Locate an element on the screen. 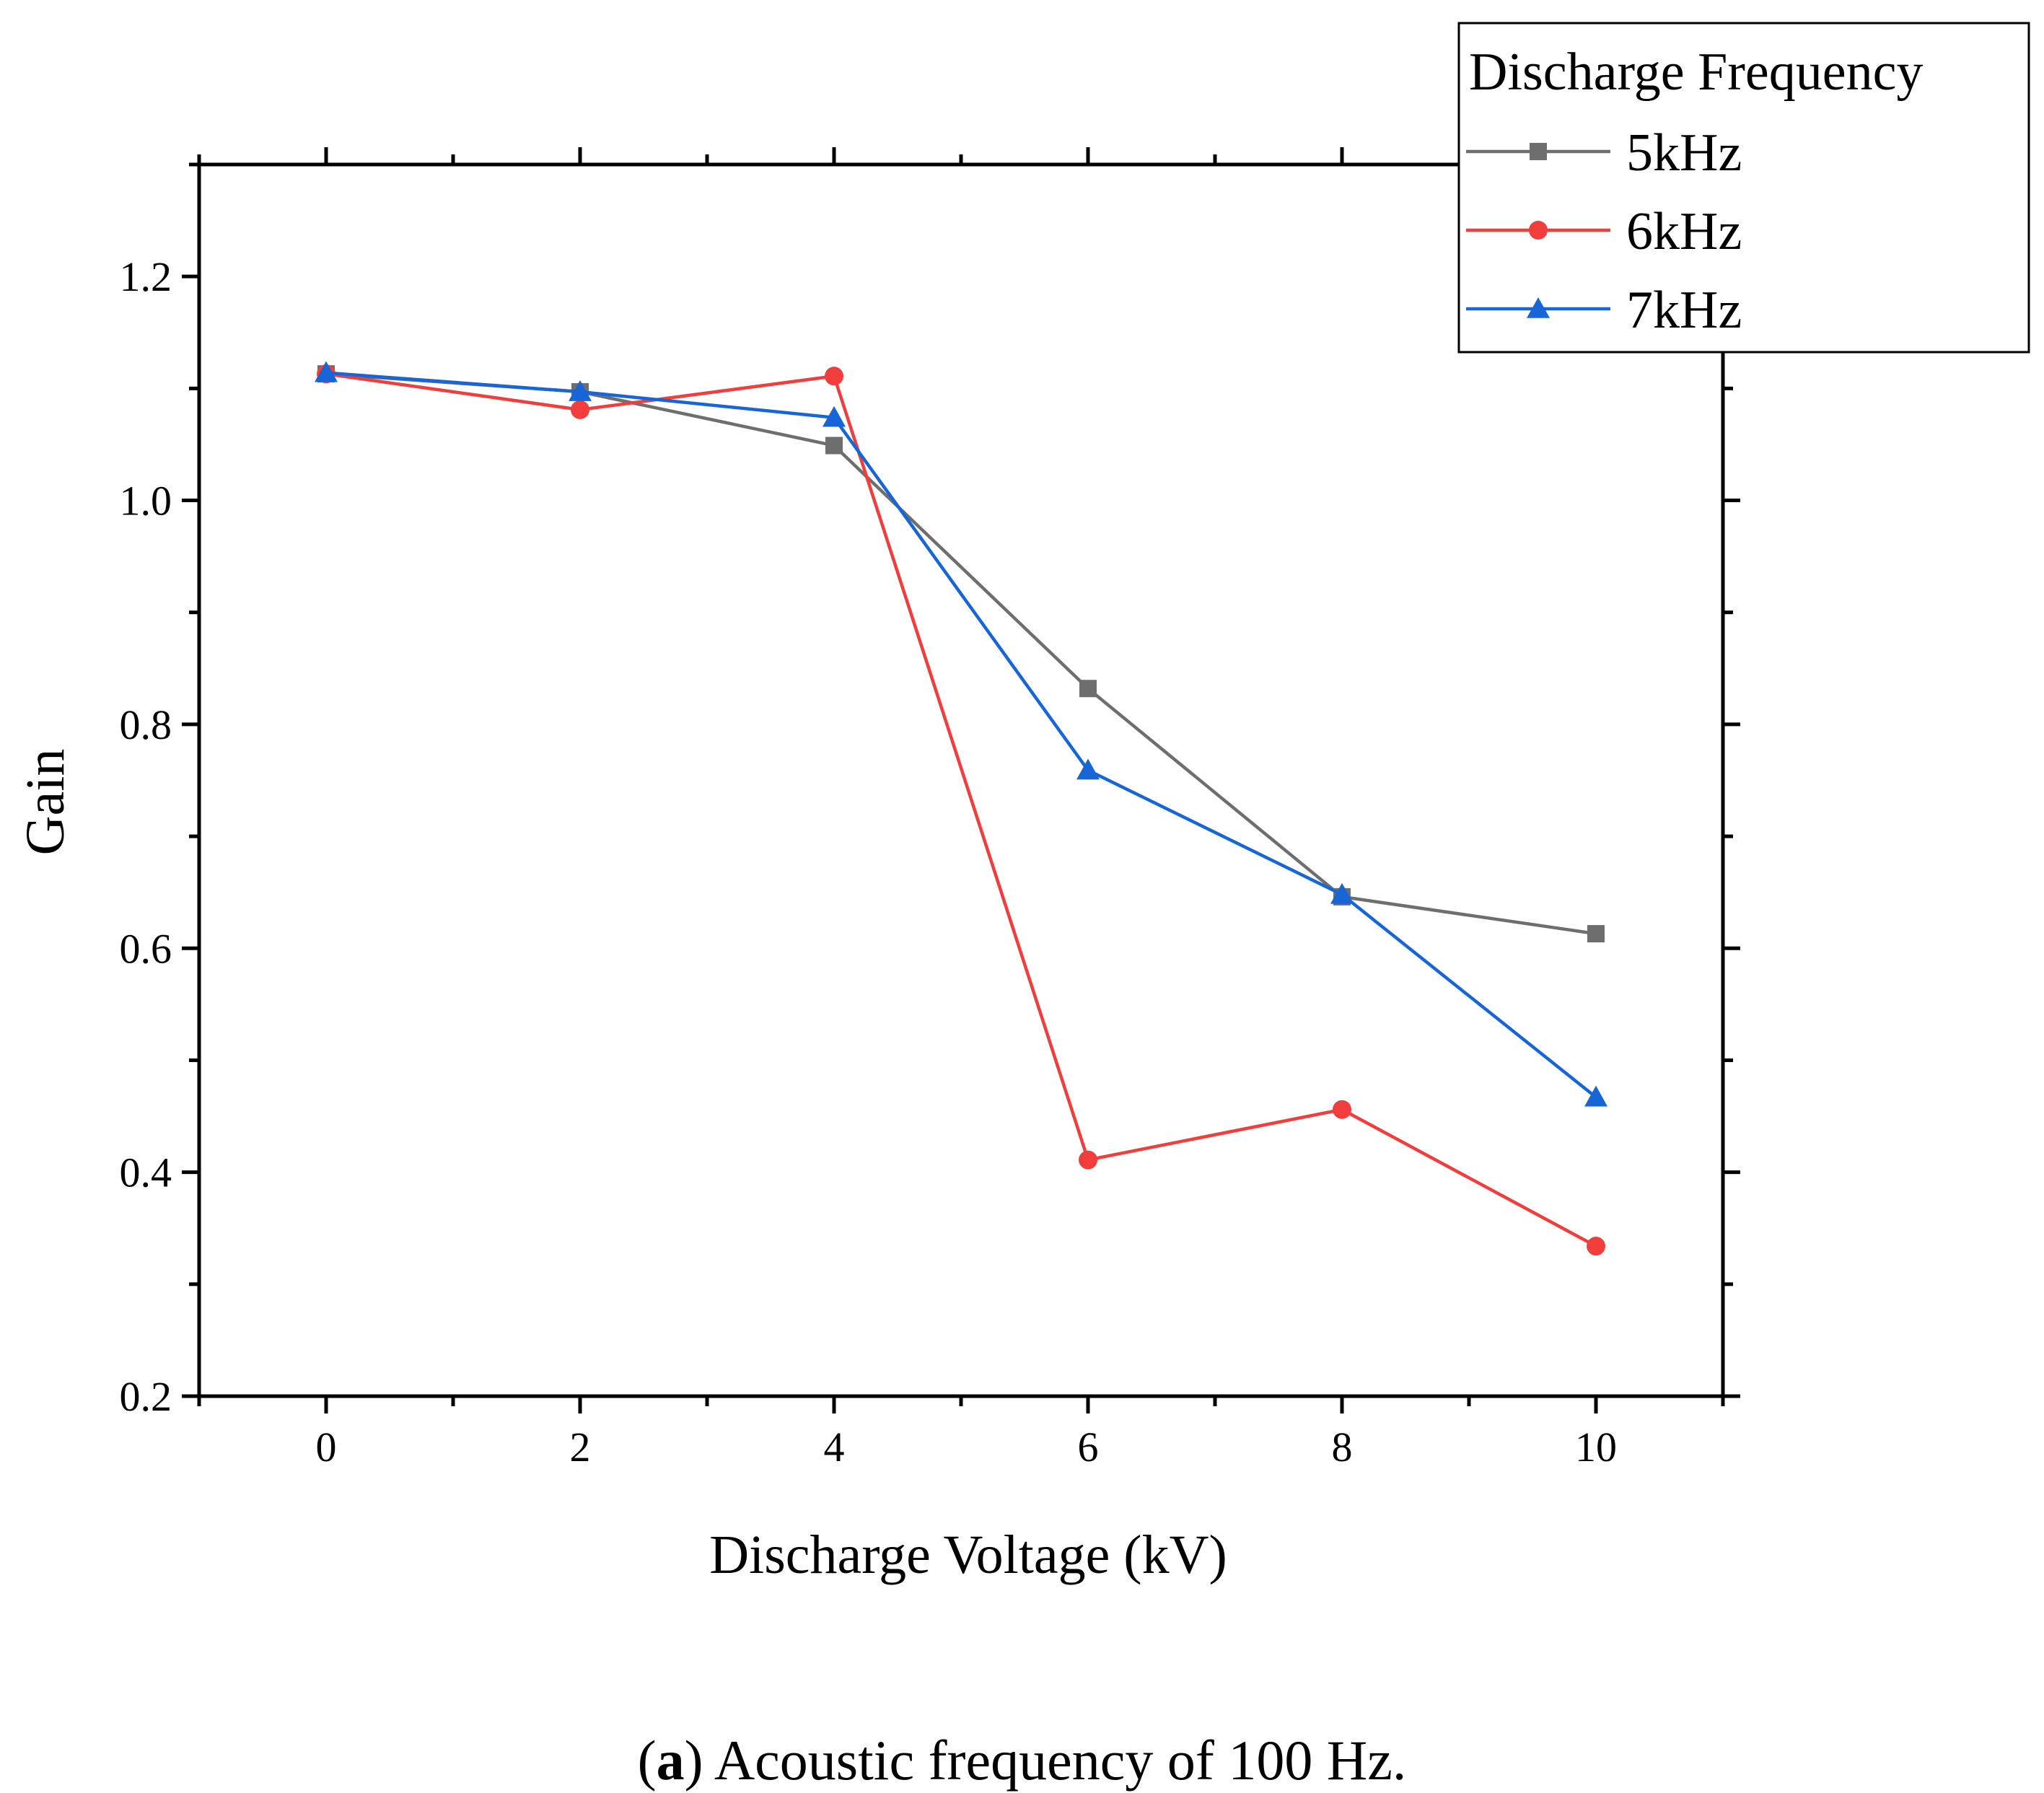 The image size is (2044, 1793). y-tick-label: 0.6 is located at coordinates (146, 948).